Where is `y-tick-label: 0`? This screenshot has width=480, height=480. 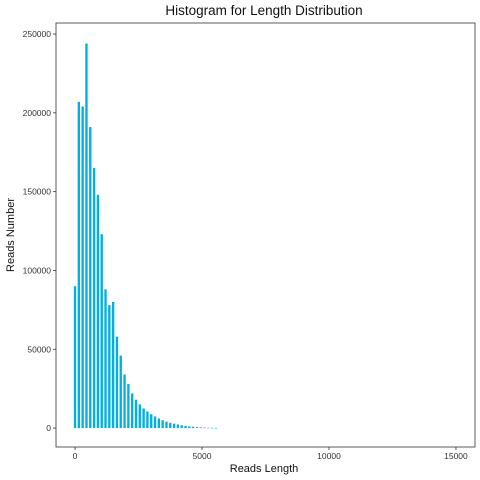 y-tick-label: 0 is located at coordinates (48, 428).